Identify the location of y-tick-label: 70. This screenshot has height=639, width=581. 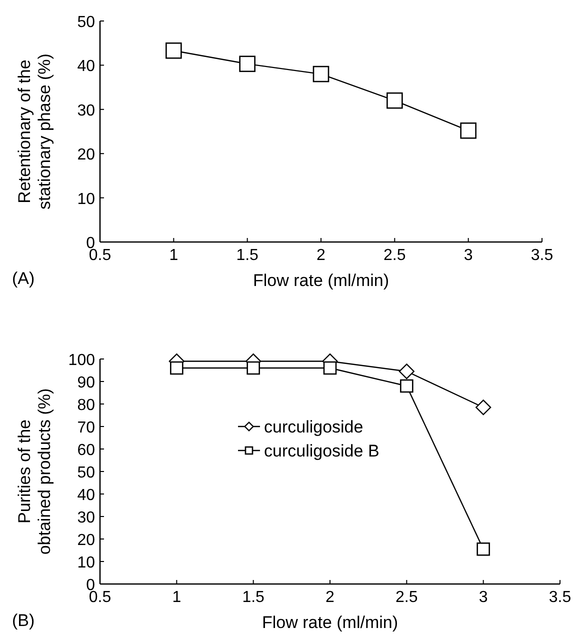
(86, 428).